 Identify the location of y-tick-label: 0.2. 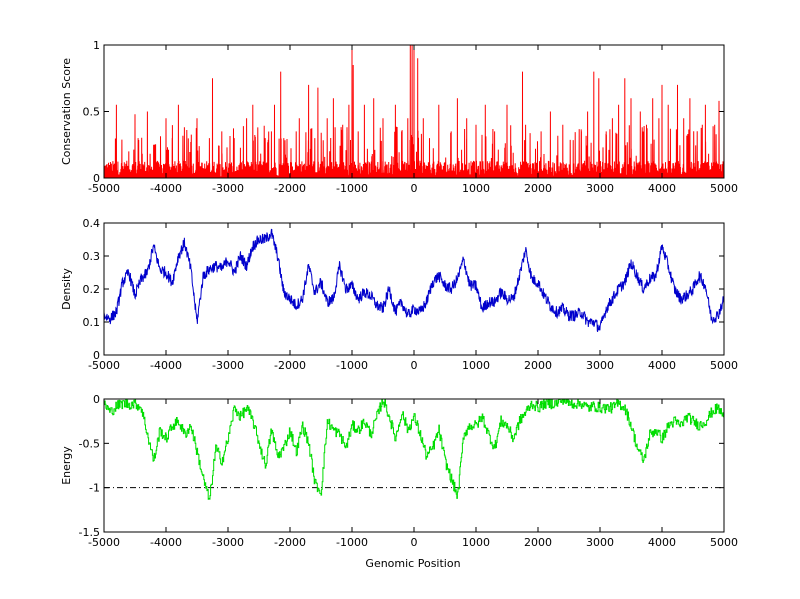
(92, 289).